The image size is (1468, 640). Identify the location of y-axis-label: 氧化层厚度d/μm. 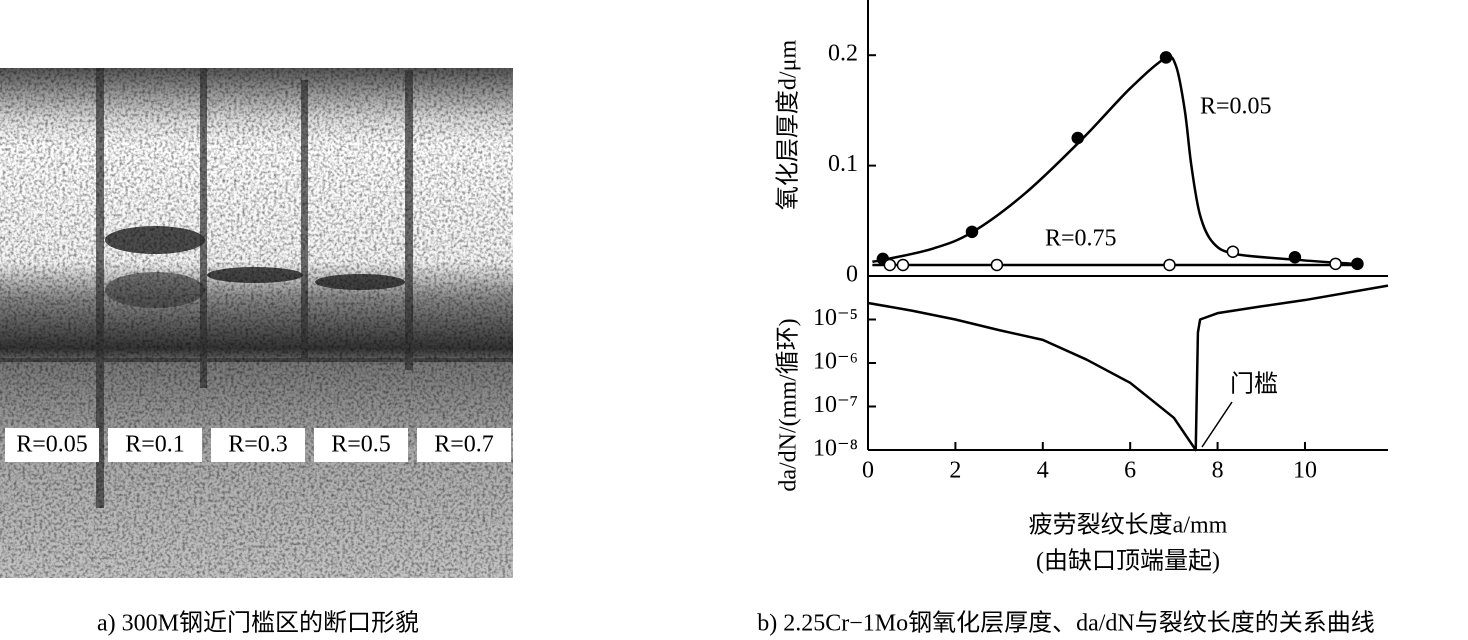
(788, 125).